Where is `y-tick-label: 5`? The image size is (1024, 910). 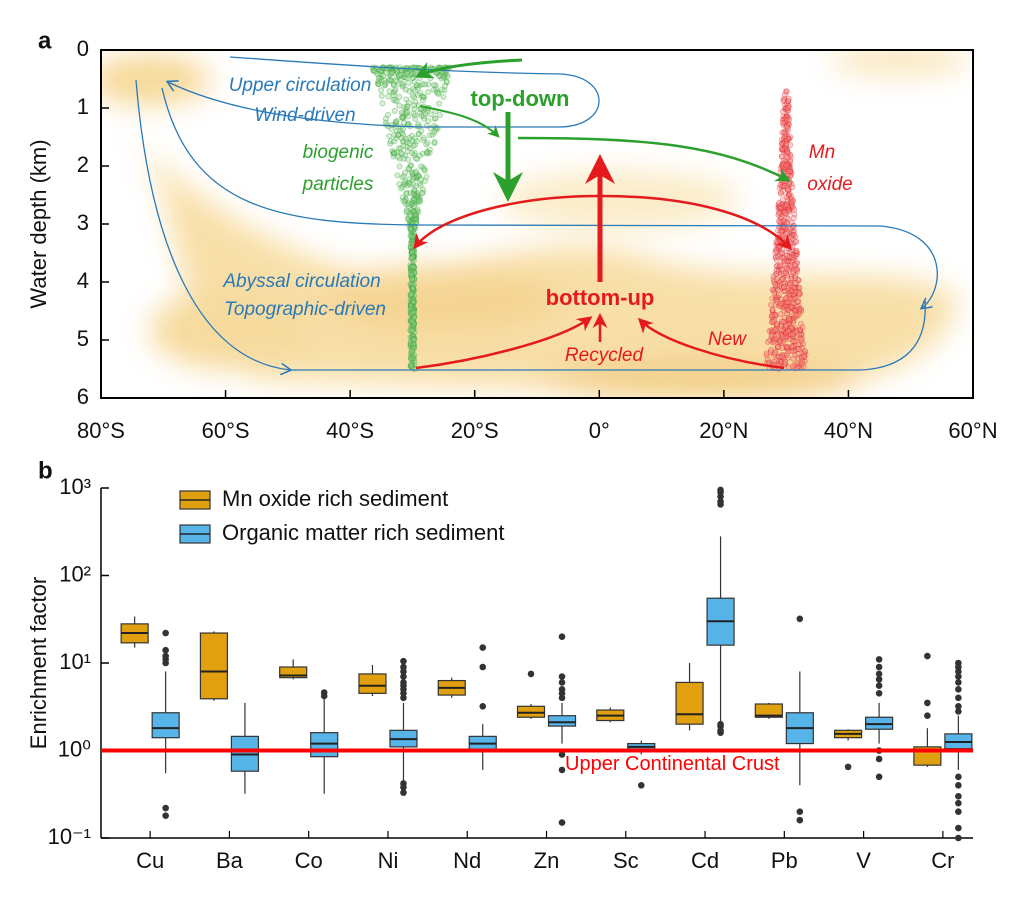
y-tick-label: 5 is located at coordinates (83, 338).